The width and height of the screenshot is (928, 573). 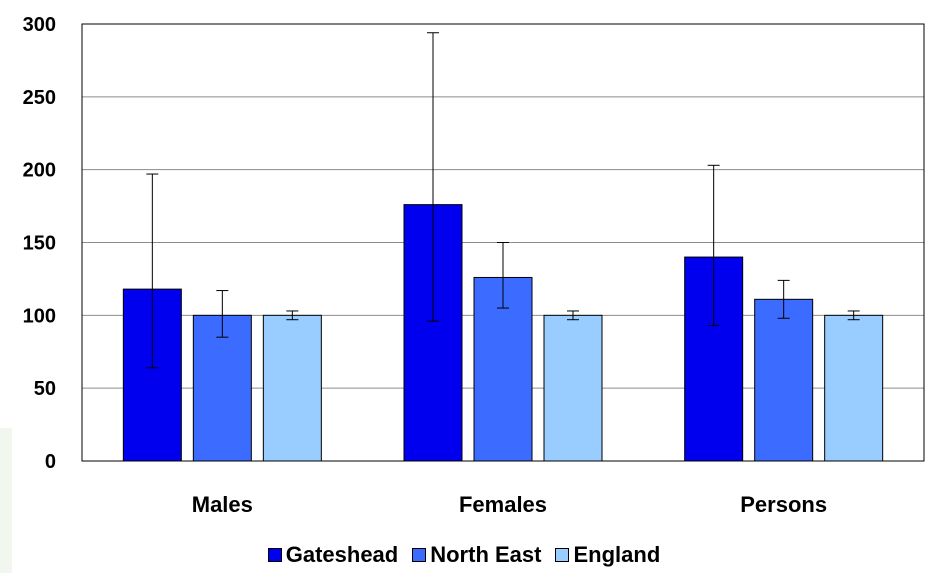 I want to click on legend-label-gateshead: Gateshead, so click(x=342, y=554).